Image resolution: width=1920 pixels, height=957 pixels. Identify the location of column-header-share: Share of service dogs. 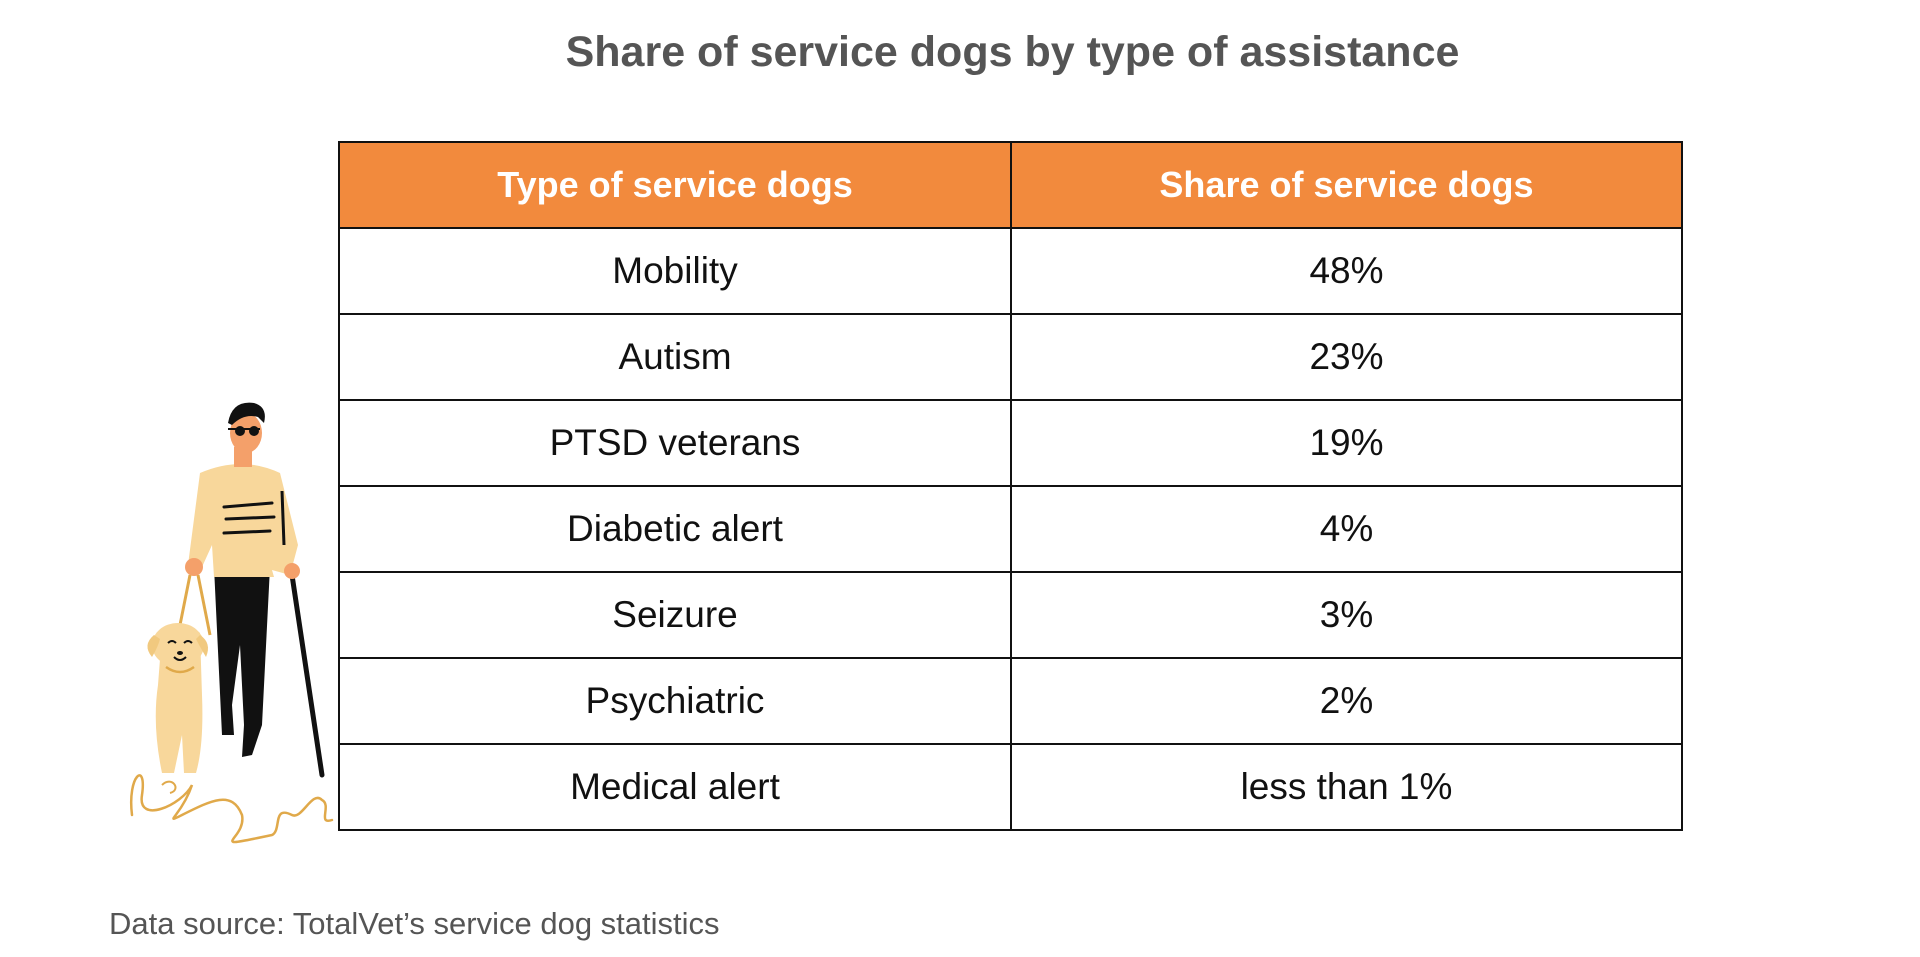
(1346, 185).